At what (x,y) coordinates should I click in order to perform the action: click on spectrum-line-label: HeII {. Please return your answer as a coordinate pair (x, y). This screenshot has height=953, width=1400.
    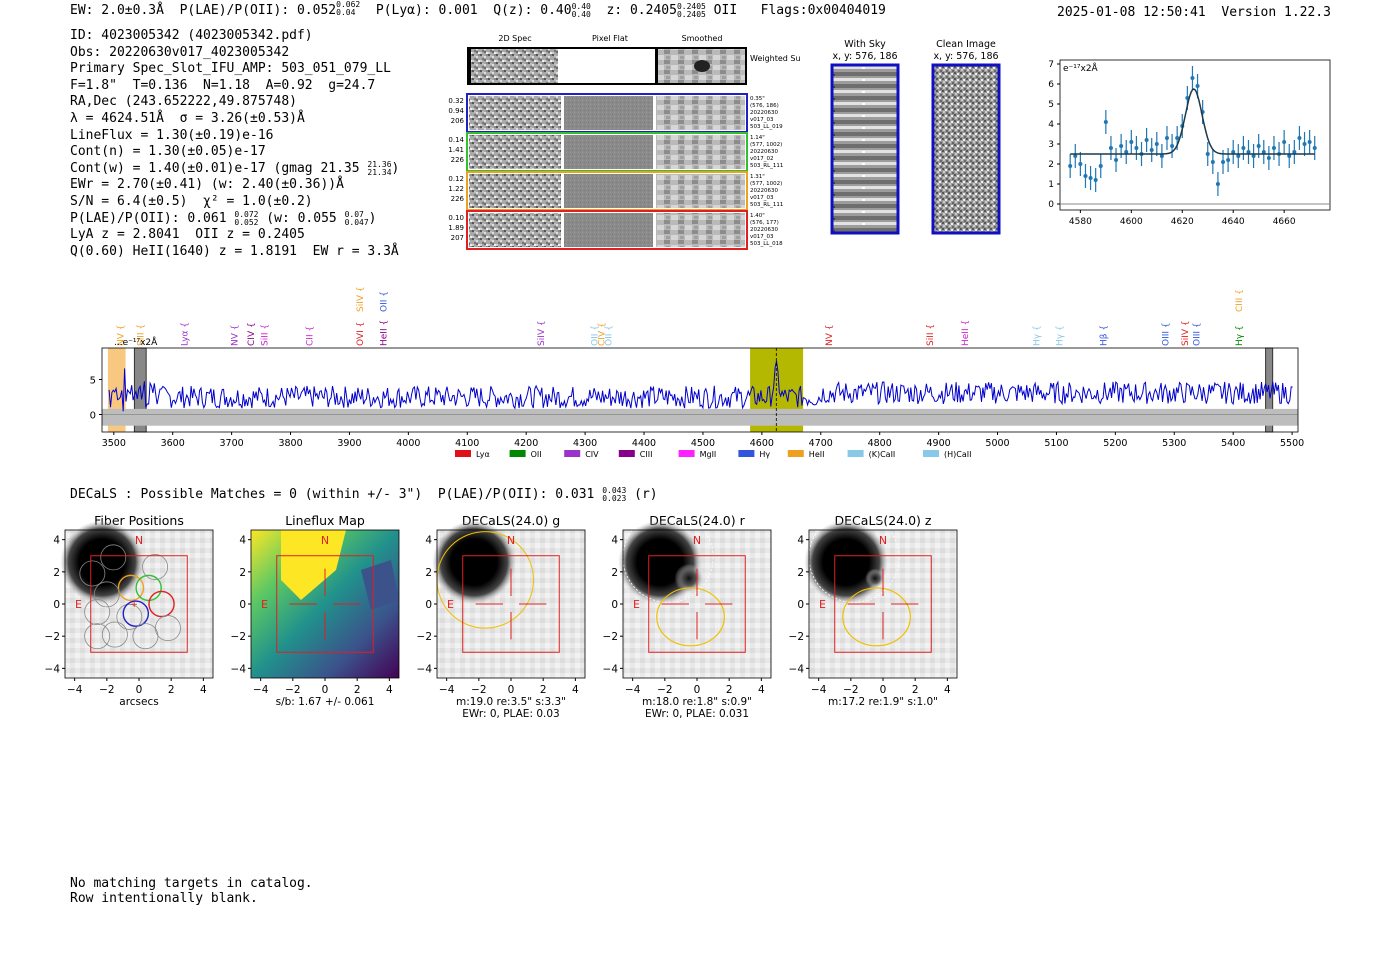
    Looking at the image, I should click on (966, 333).